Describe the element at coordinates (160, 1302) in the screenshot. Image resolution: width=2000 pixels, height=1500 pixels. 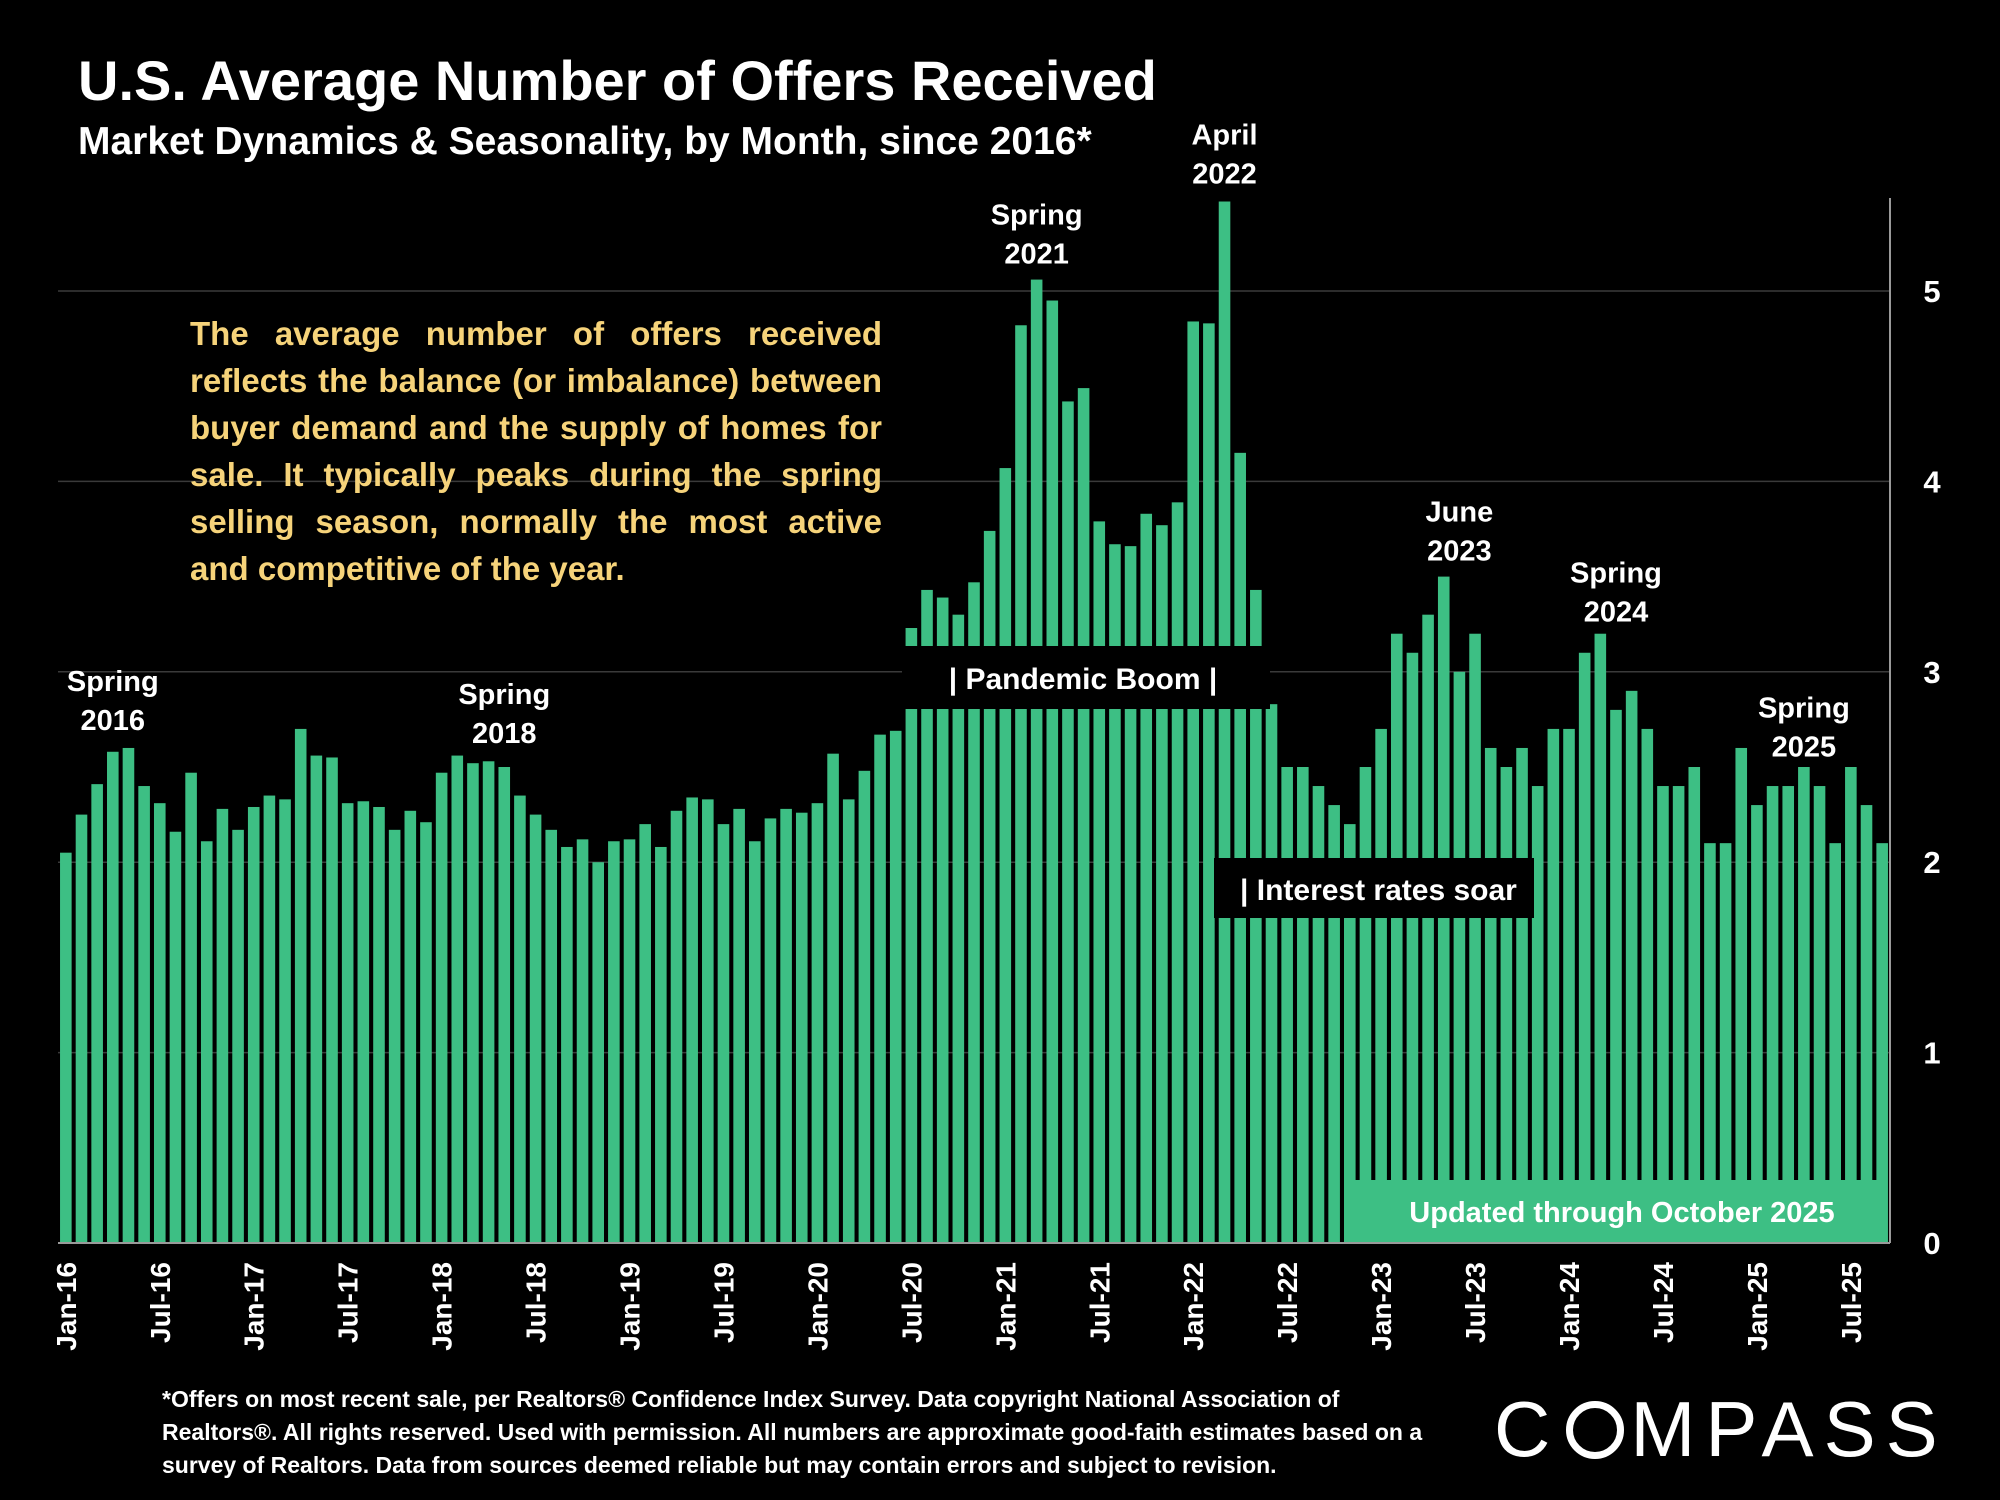
I see `x-tick-label: Jul-16` at that location.